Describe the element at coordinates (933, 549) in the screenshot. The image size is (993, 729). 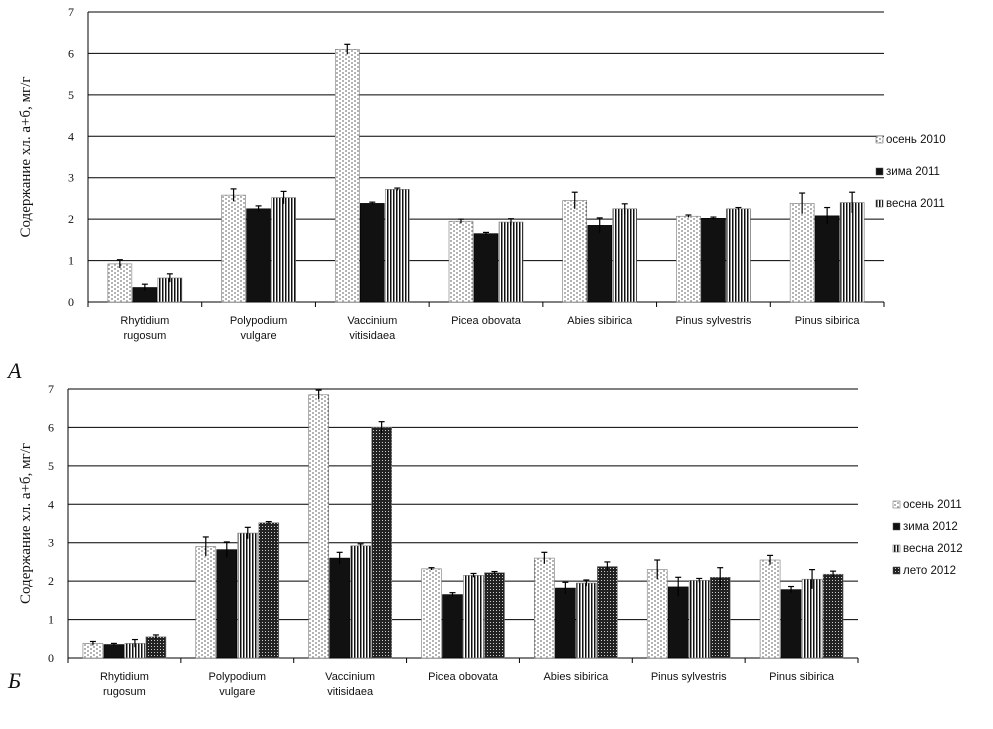
I see `legend-label: весна 2012` at that location.